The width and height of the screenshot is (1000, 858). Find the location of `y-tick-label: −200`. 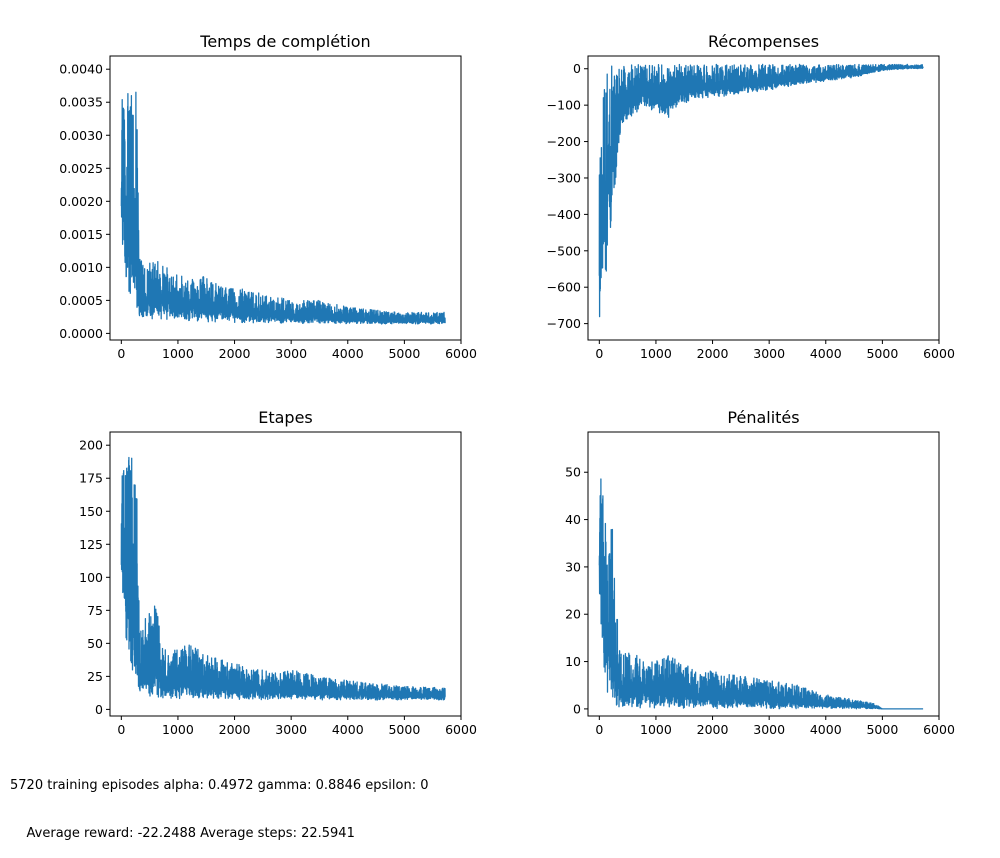

y-tick-label: −200 is located at coordinates (564, 141).